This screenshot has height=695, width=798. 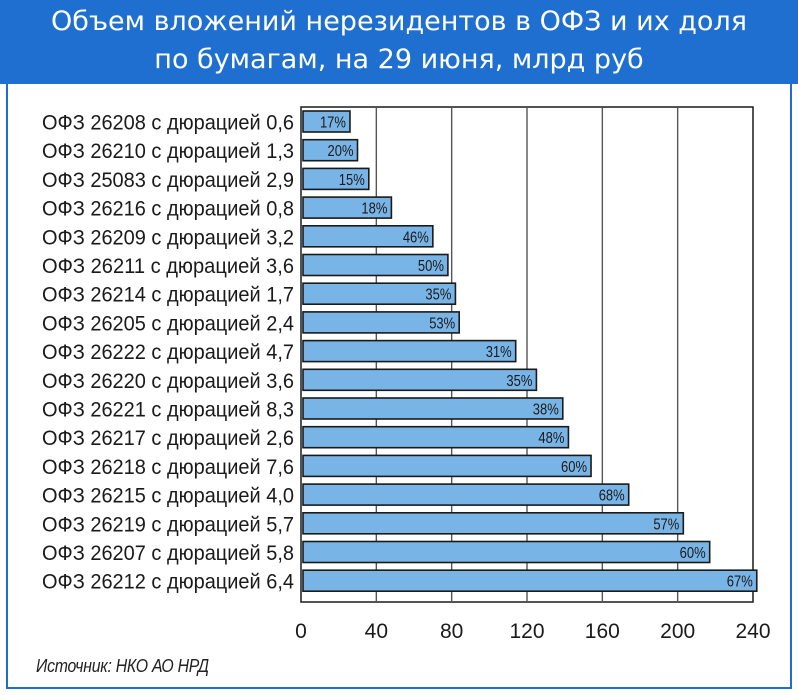 I want to click on source-note: Источник: НКО АО НРД, so click(x=122, y=666).